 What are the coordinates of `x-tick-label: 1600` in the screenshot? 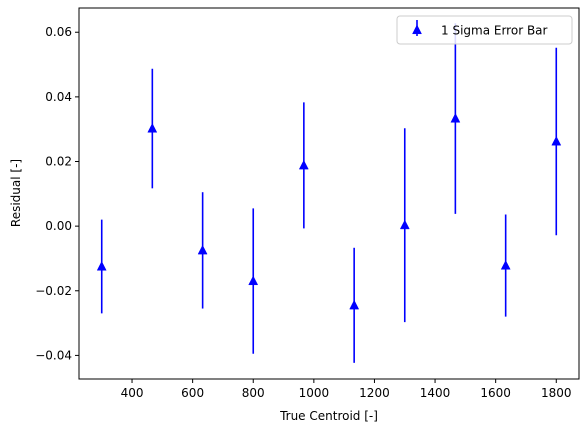 It's located at (495, 393).